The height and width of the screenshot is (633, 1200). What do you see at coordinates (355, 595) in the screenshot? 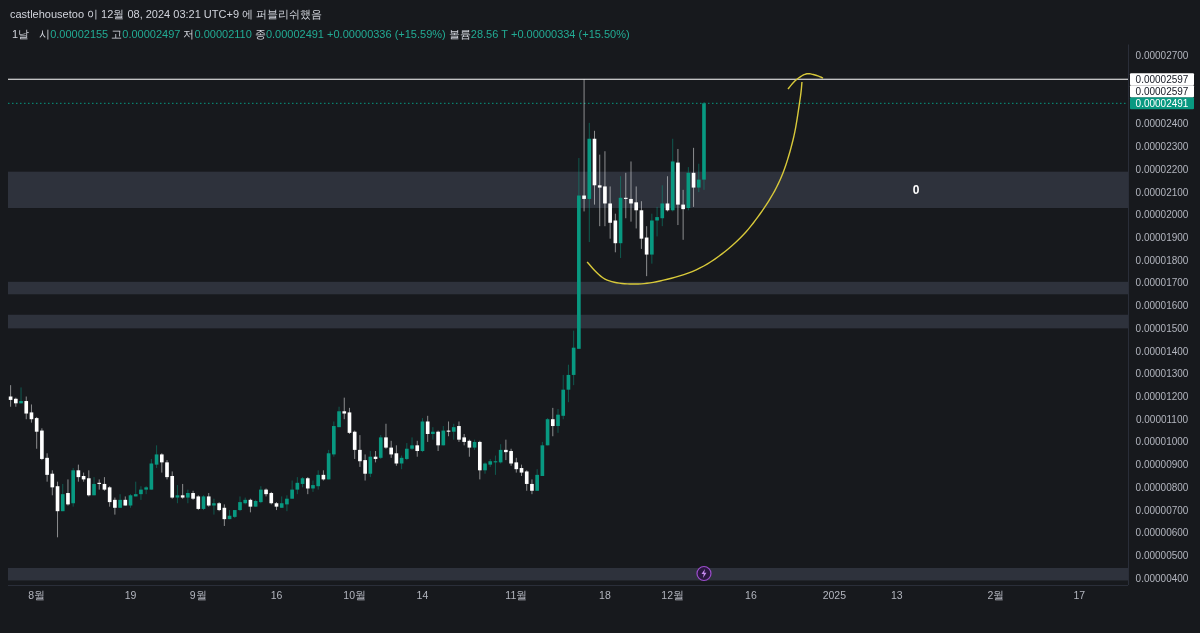
I see `x-tick-label: 10월` at bounding box center [355, 595].